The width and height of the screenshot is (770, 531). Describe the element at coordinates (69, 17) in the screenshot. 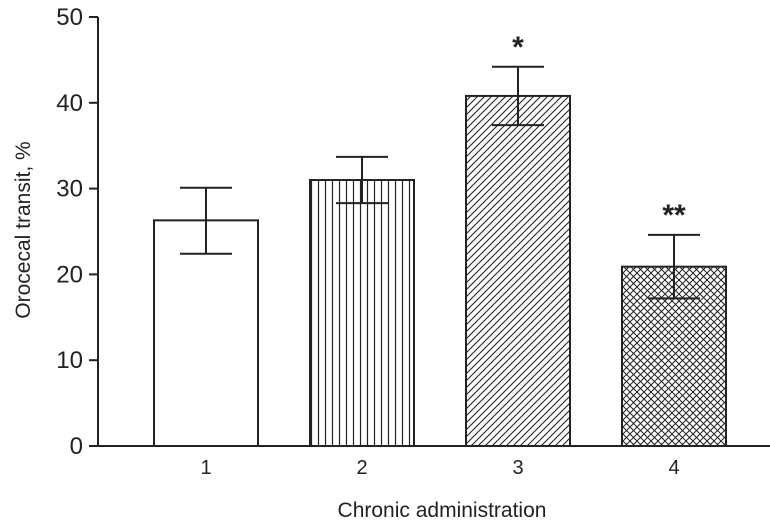

I see `y-tick-label: 50` at that location.